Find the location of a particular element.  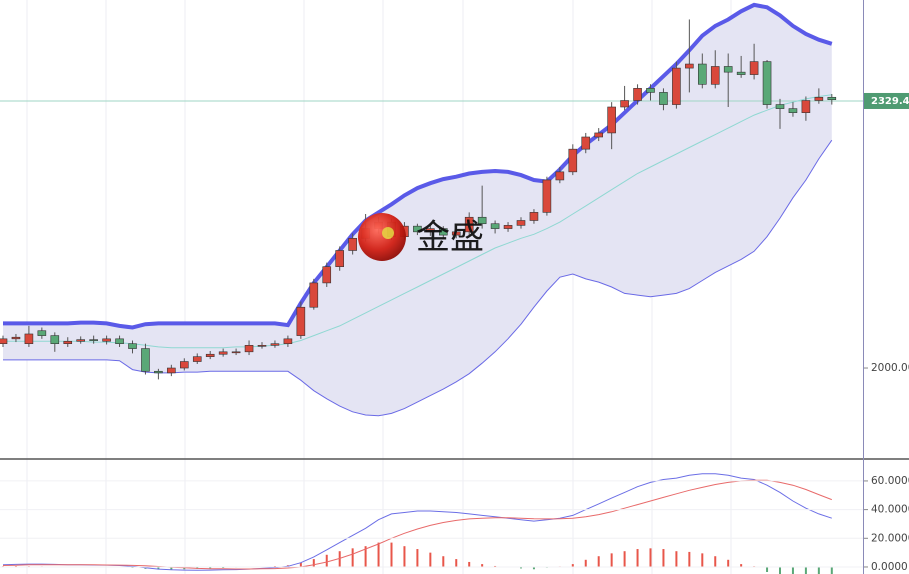

last-price-badge is located at coordinates (886, 100).